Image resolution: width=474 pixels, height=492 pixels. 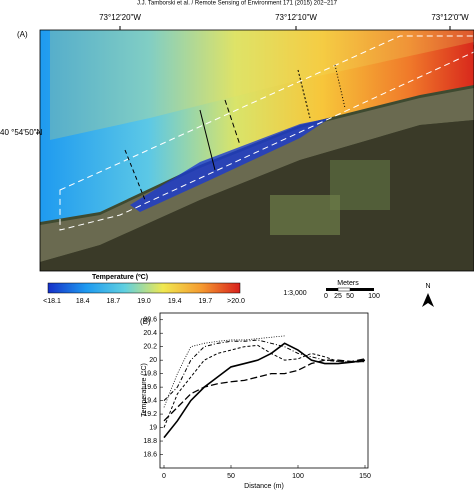 I want to click on colorbar-title: Temperature (ºC), so click(x=120, y=277).